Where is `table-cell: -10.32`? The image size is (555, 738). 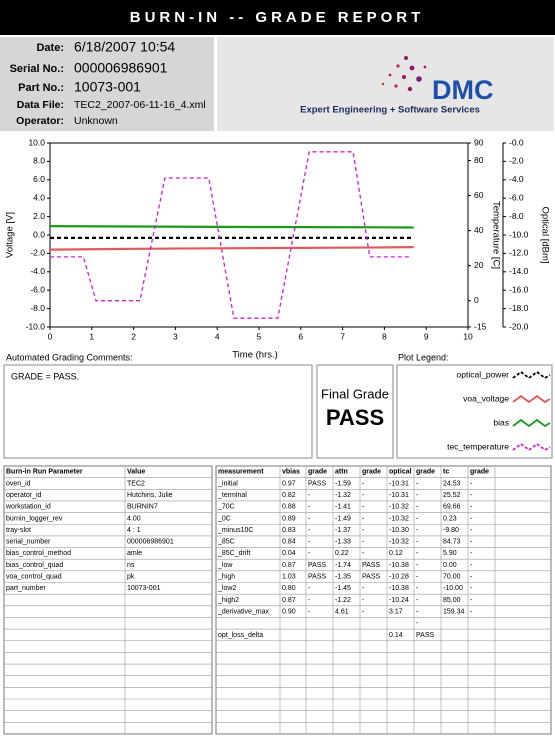 table-cell: -10.32 is located at coordinates (399, 542).